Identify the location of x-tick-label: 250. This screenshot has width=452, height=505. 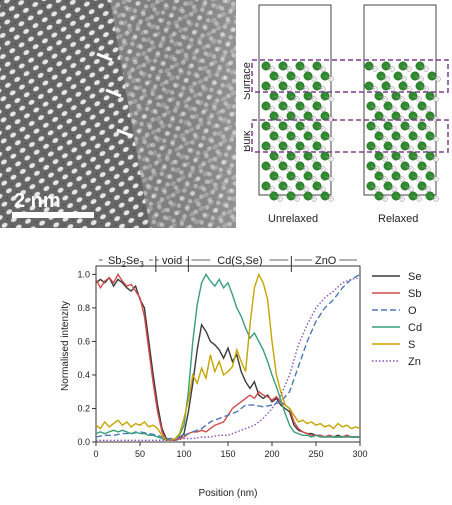
(315, 454).